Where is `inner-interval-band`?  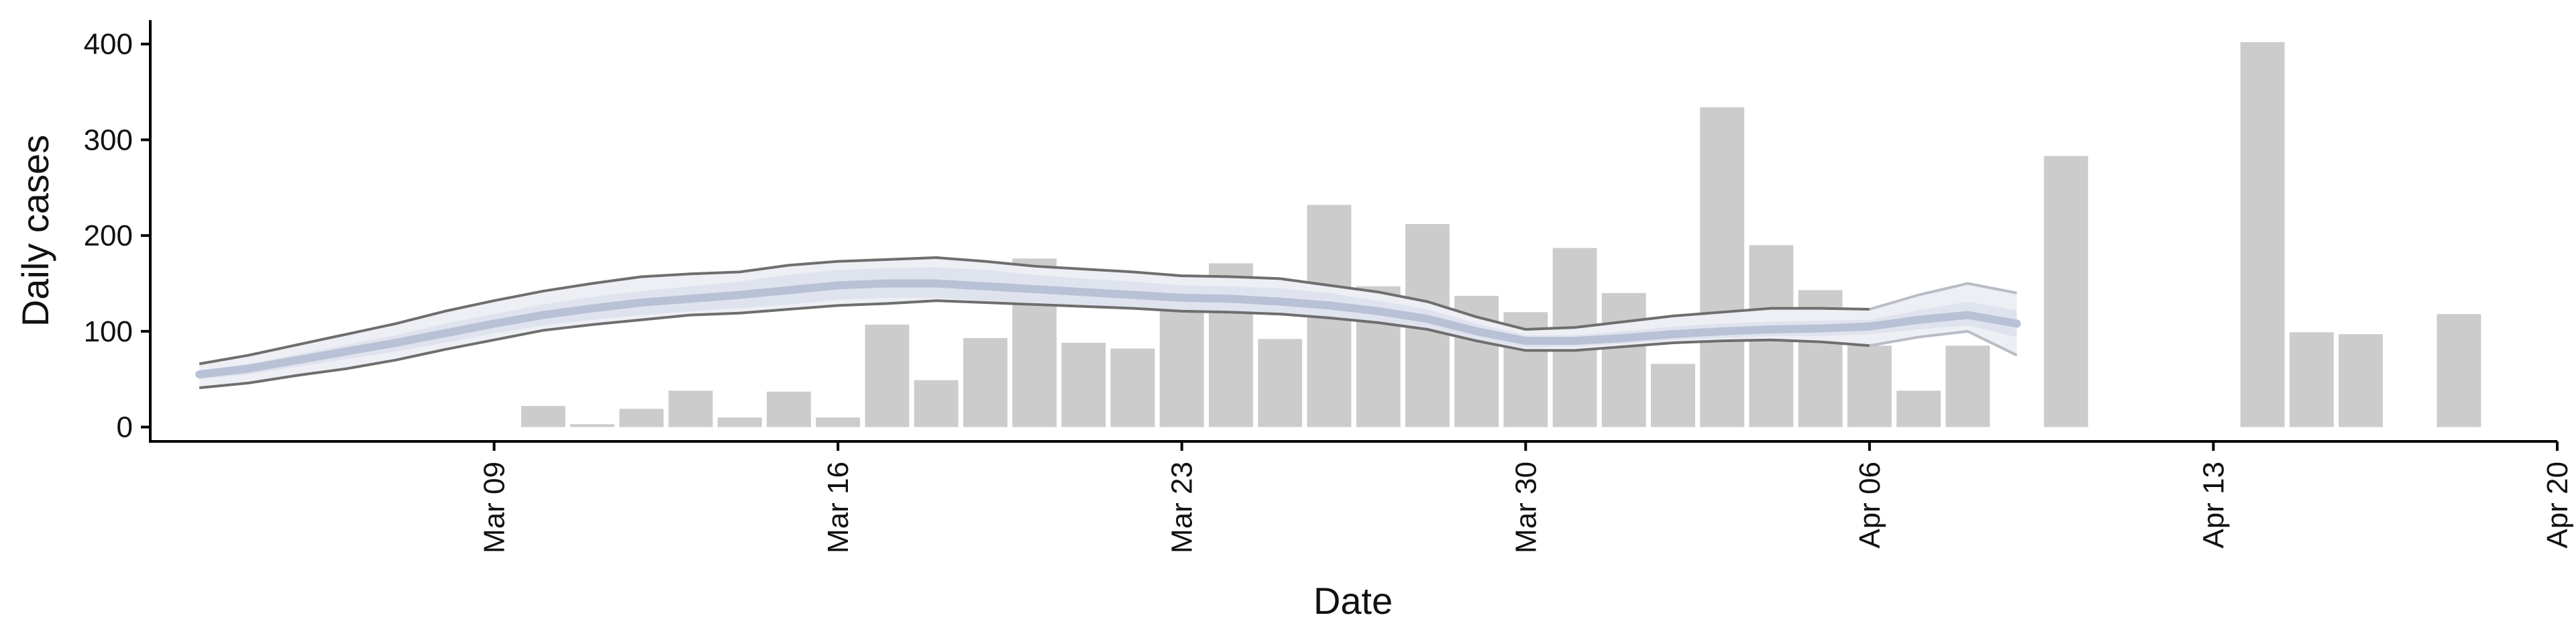 inner-interval-band is located at coordinates (1108, 323).